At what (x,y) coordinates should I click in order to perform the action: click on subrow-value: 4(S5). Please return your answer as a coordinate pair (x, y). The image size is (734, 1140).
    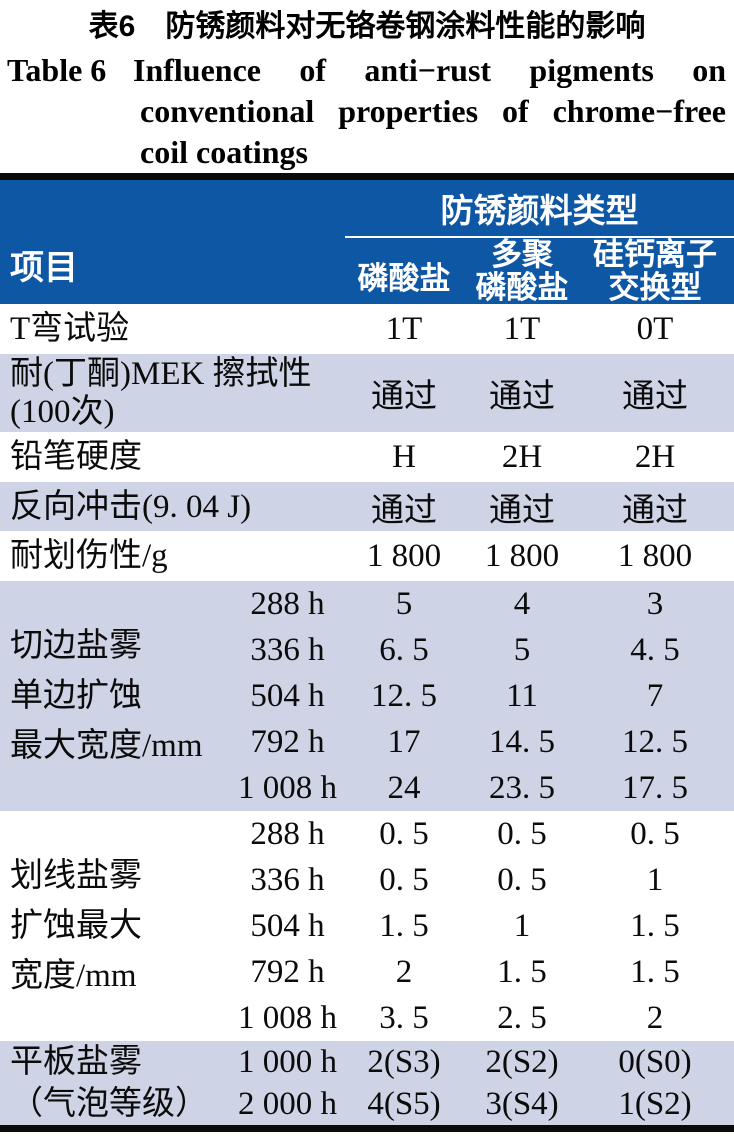
    Looking at the image, I should click on (404, 1103).